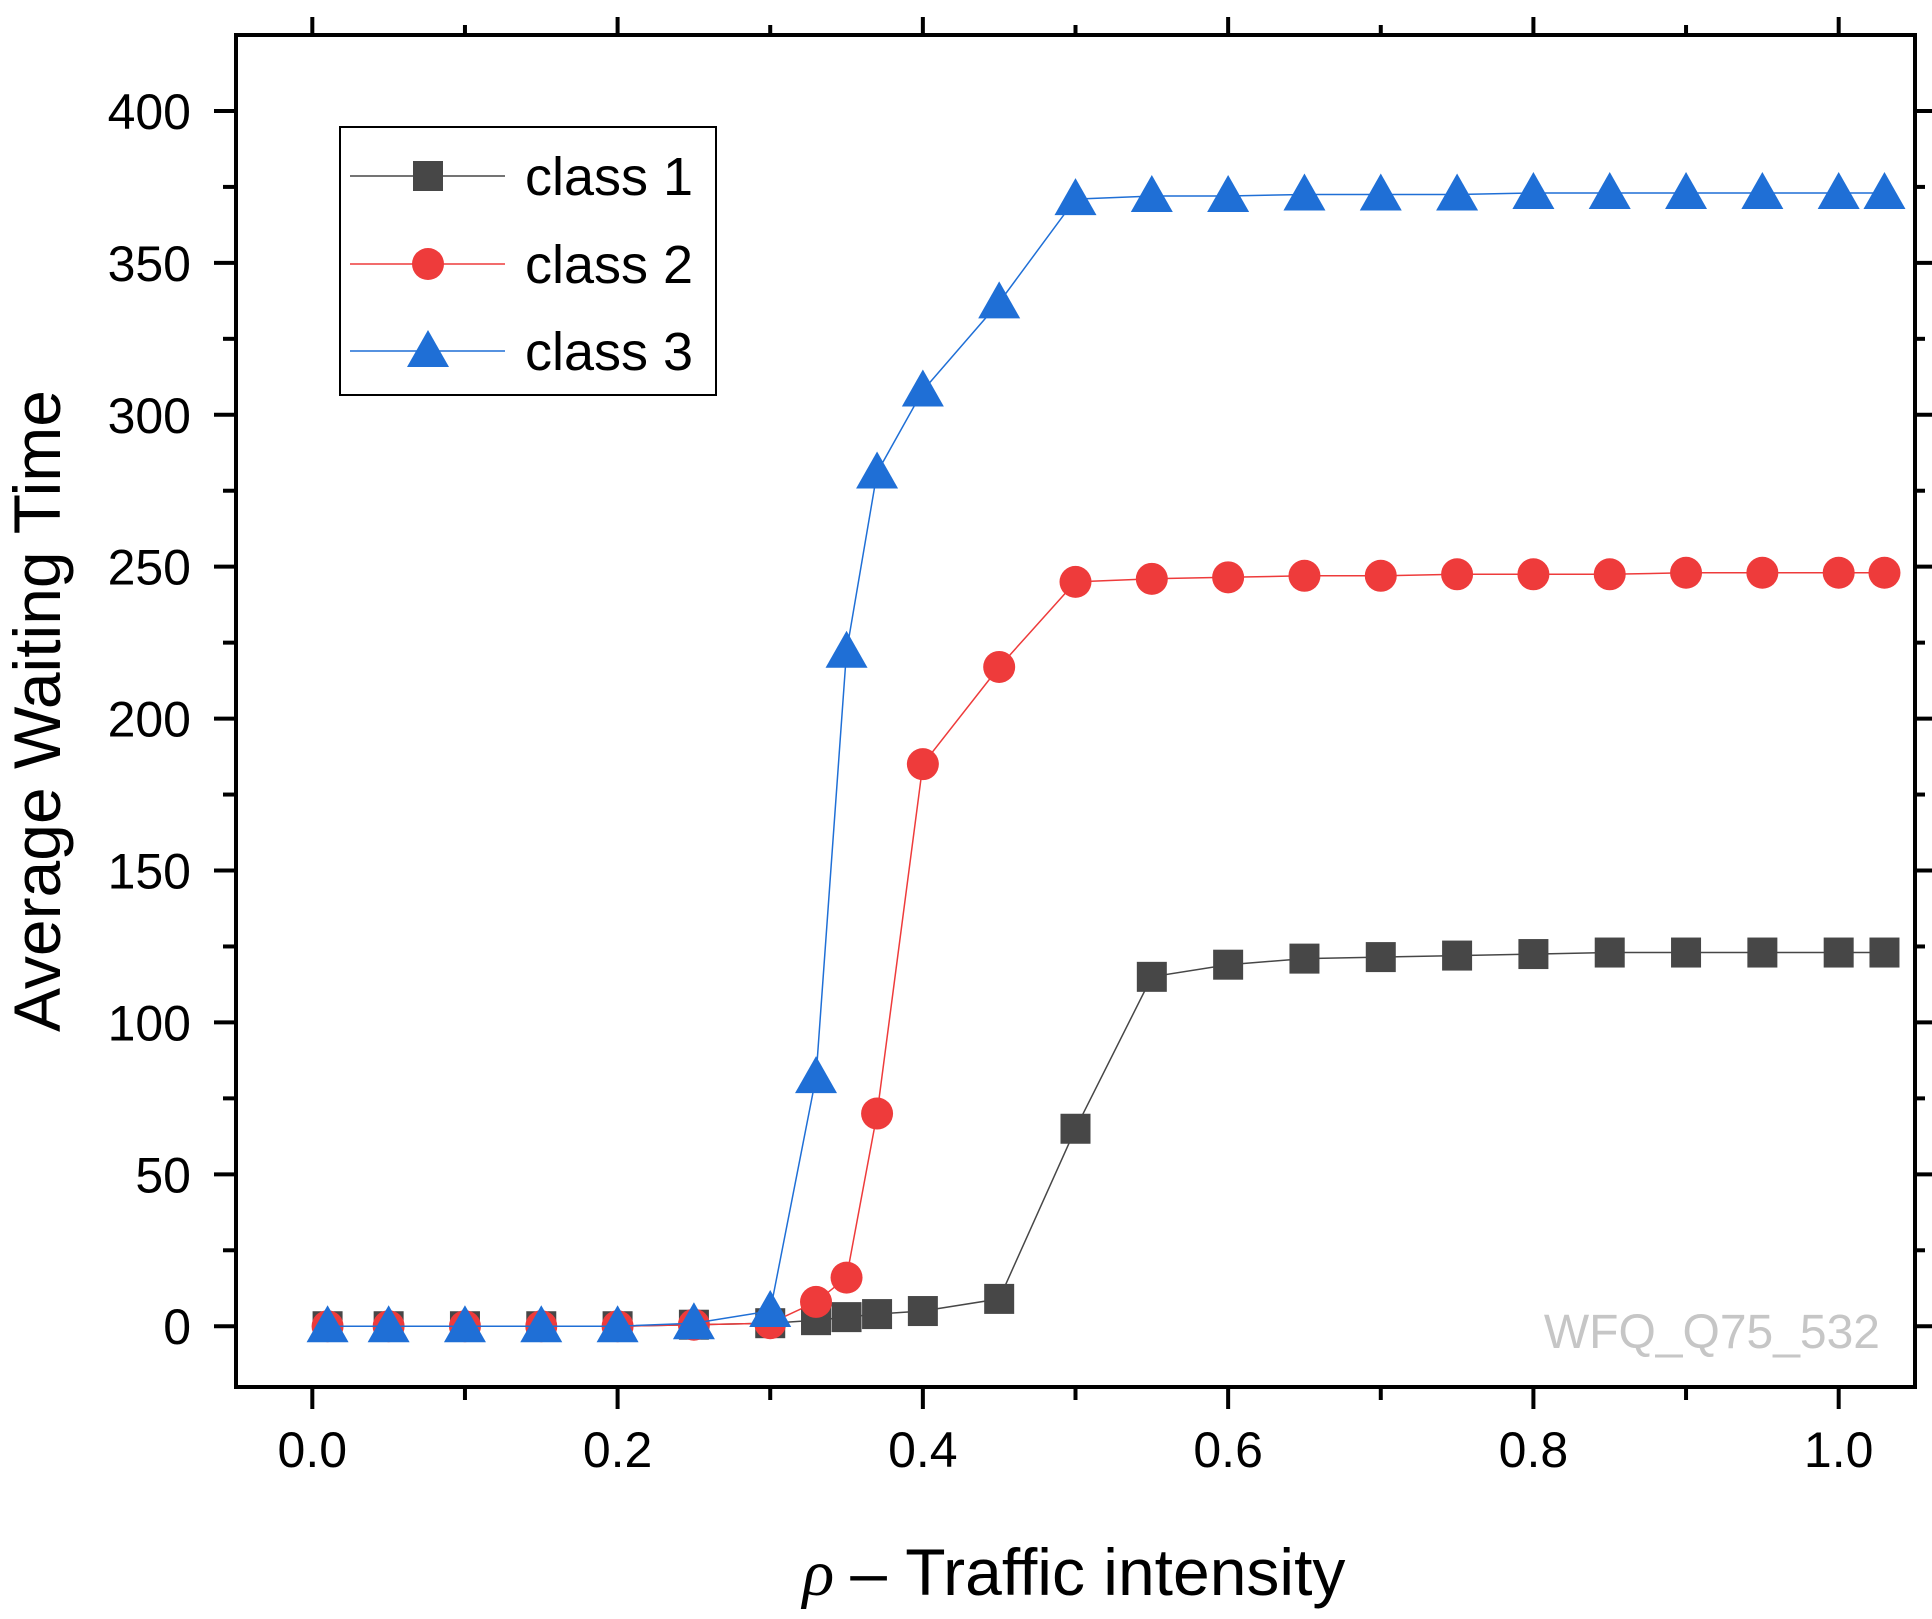 This screenshot has height=1619, width=1932. I want to click on legend: class 1 class 2 class 3, so click(528, 261).